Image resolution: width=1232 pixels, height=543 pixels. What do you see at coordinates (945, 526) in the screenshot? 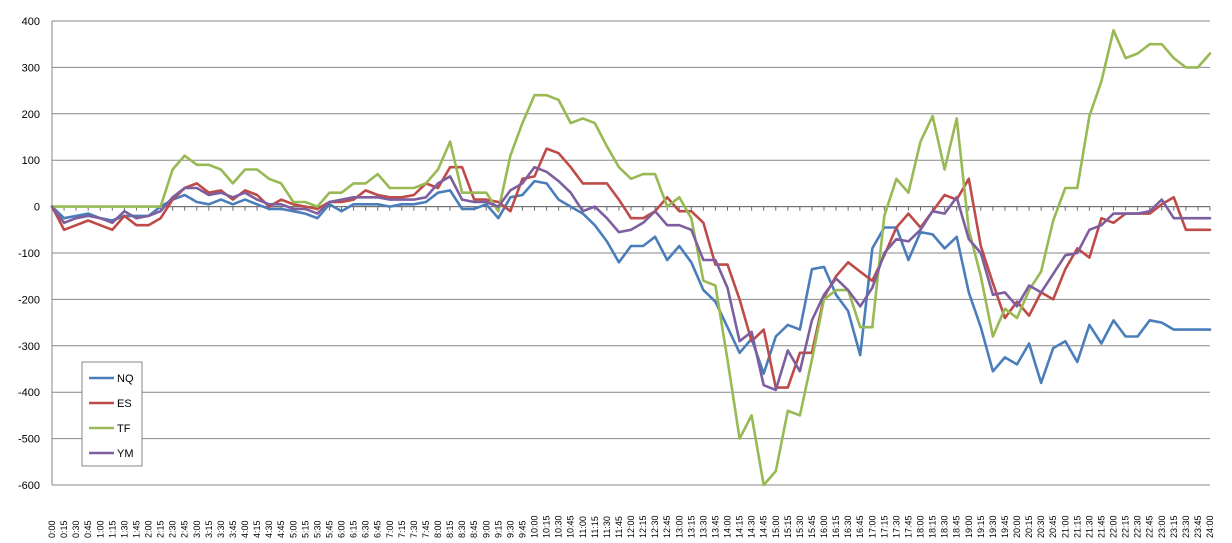
I see `x-tick-label: 18:30` at bounding box center [945, 526].